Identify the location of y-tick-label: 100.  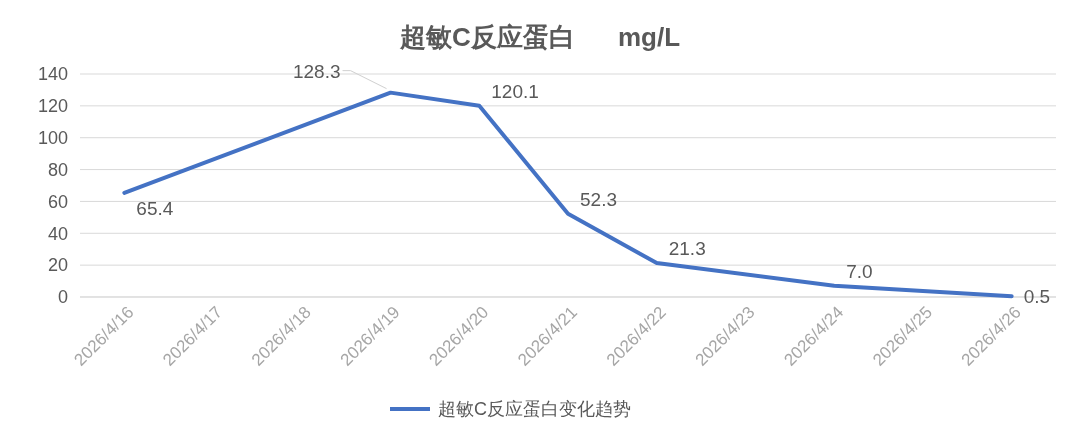
(52, 138).